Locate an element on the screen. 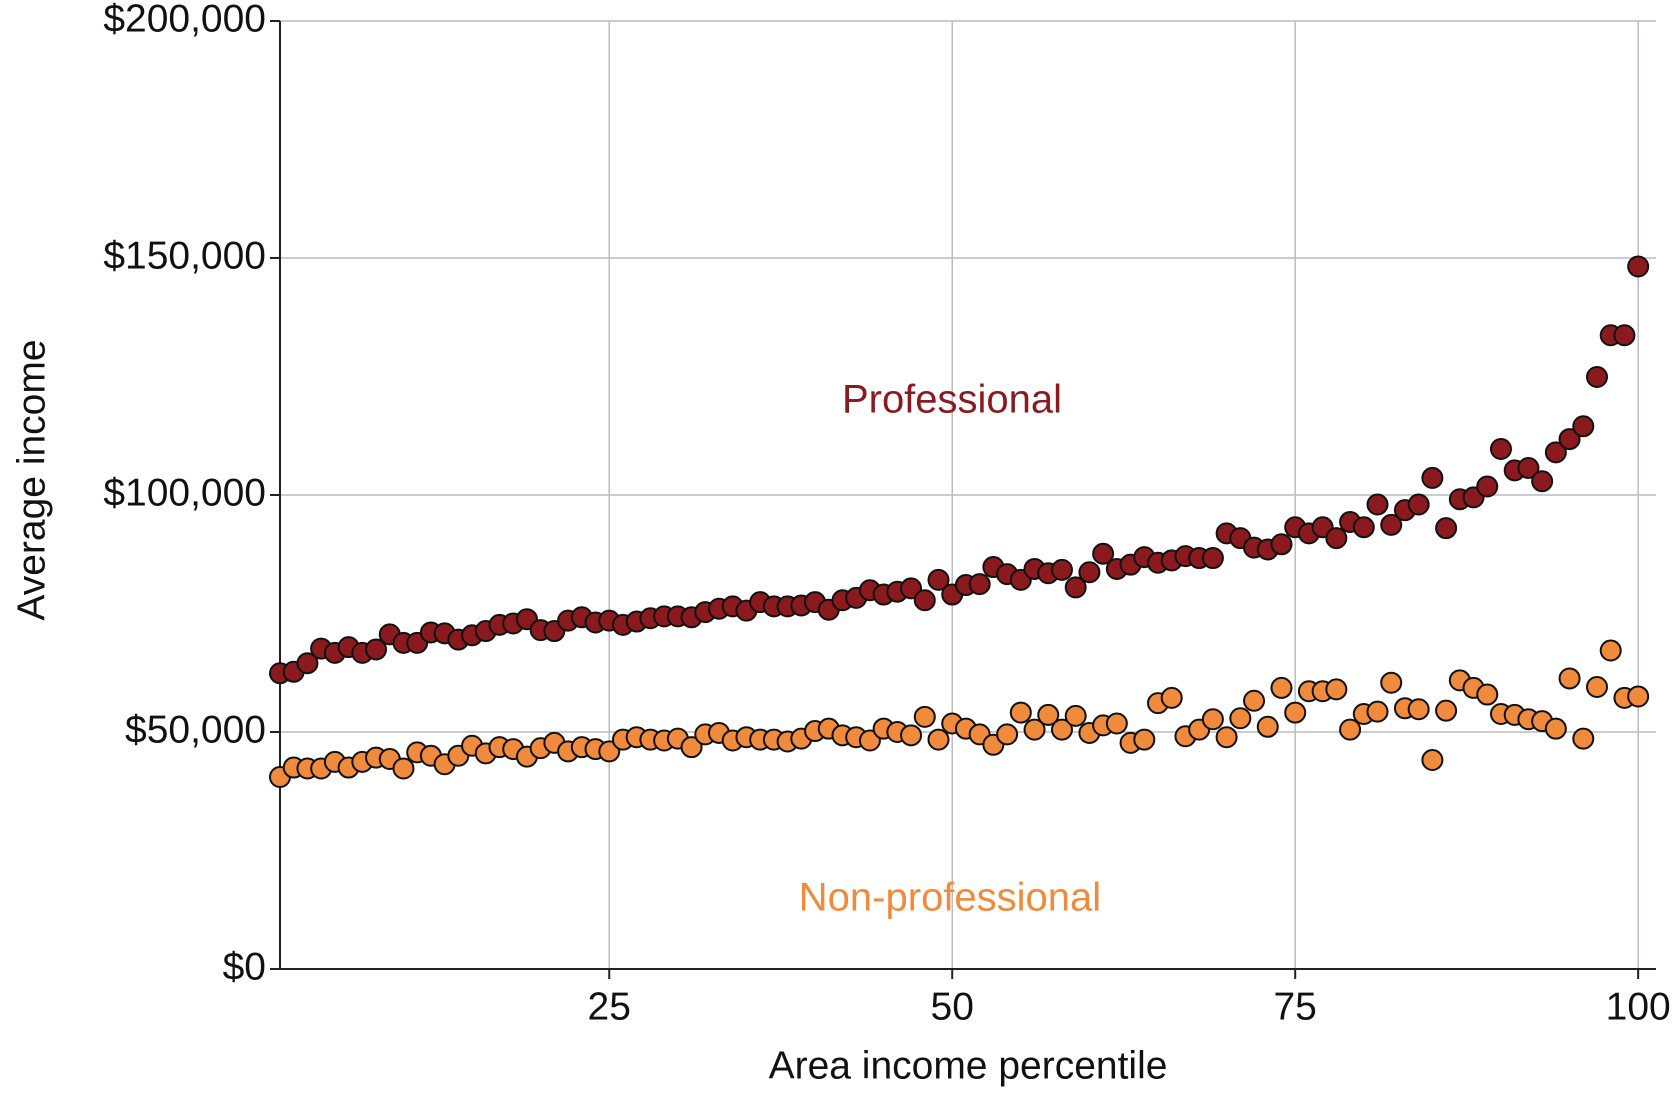 This screenshot has height=1096, width=1678. y-tick-label: $200,000 is located at coordinates (184, 20).